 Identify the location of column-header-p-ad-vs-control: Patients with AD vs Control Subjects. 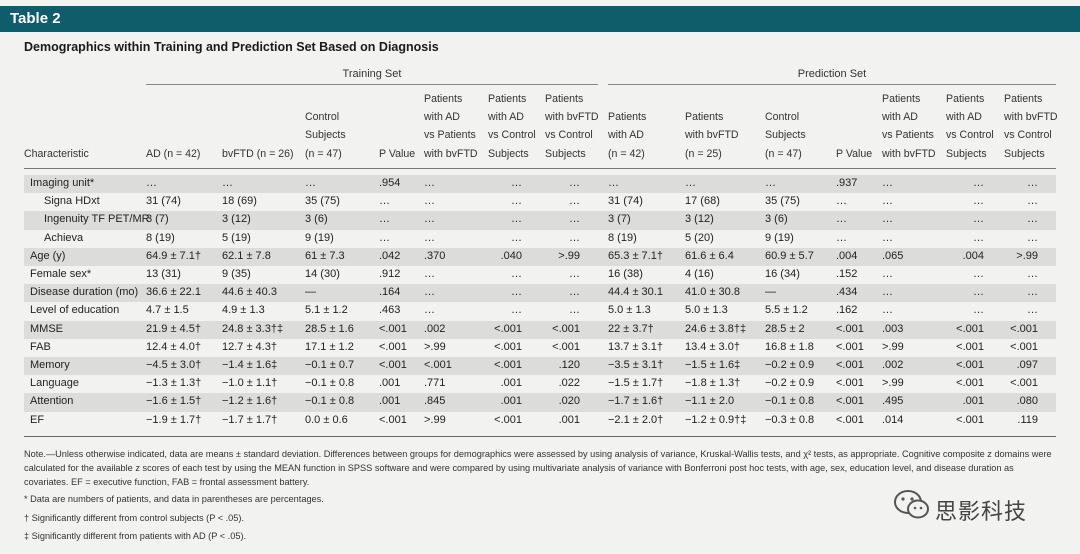
(970, 126).